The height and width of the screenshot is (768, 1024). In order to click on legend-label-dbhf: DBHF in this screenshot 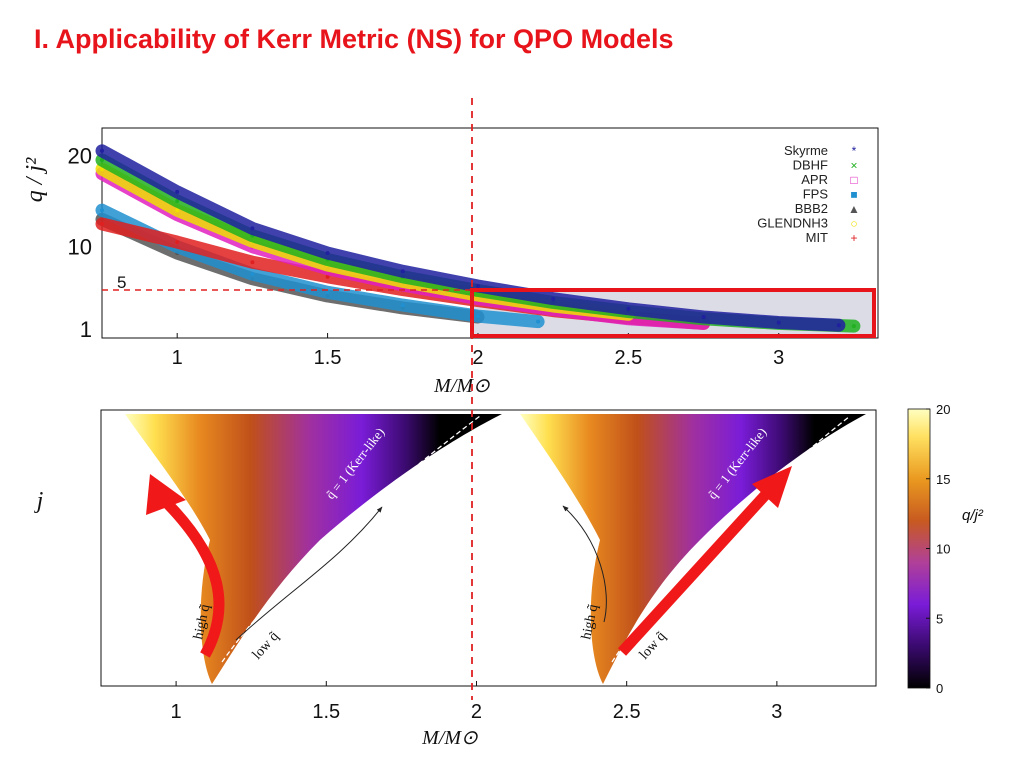, I will do `click(810, 165)`.